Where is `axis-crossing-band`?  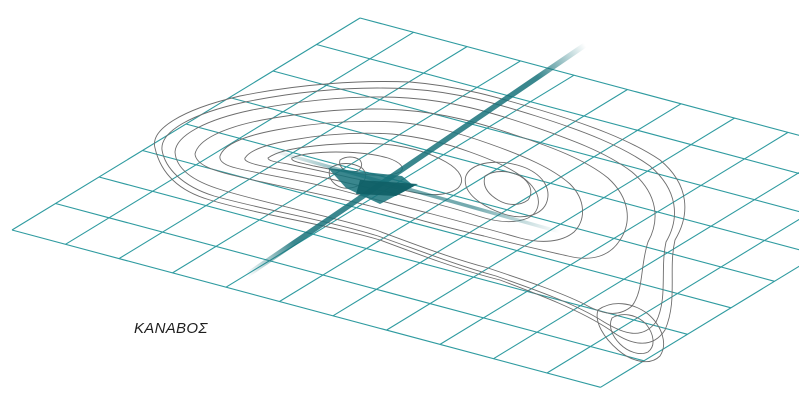
axis-crossing-band is located at coordinates (387, 188).